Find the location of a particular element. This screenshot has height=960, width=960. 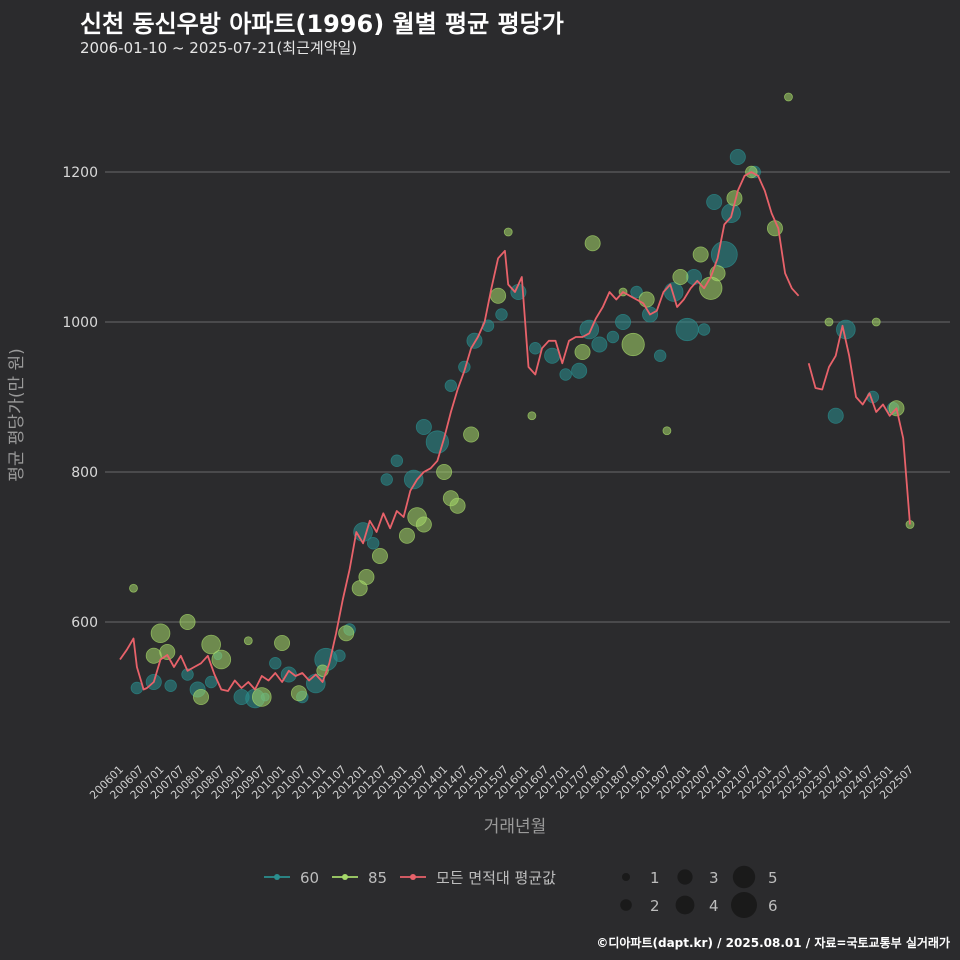

x-axis-title: 거래년월 is located at coordinates (515, 827).